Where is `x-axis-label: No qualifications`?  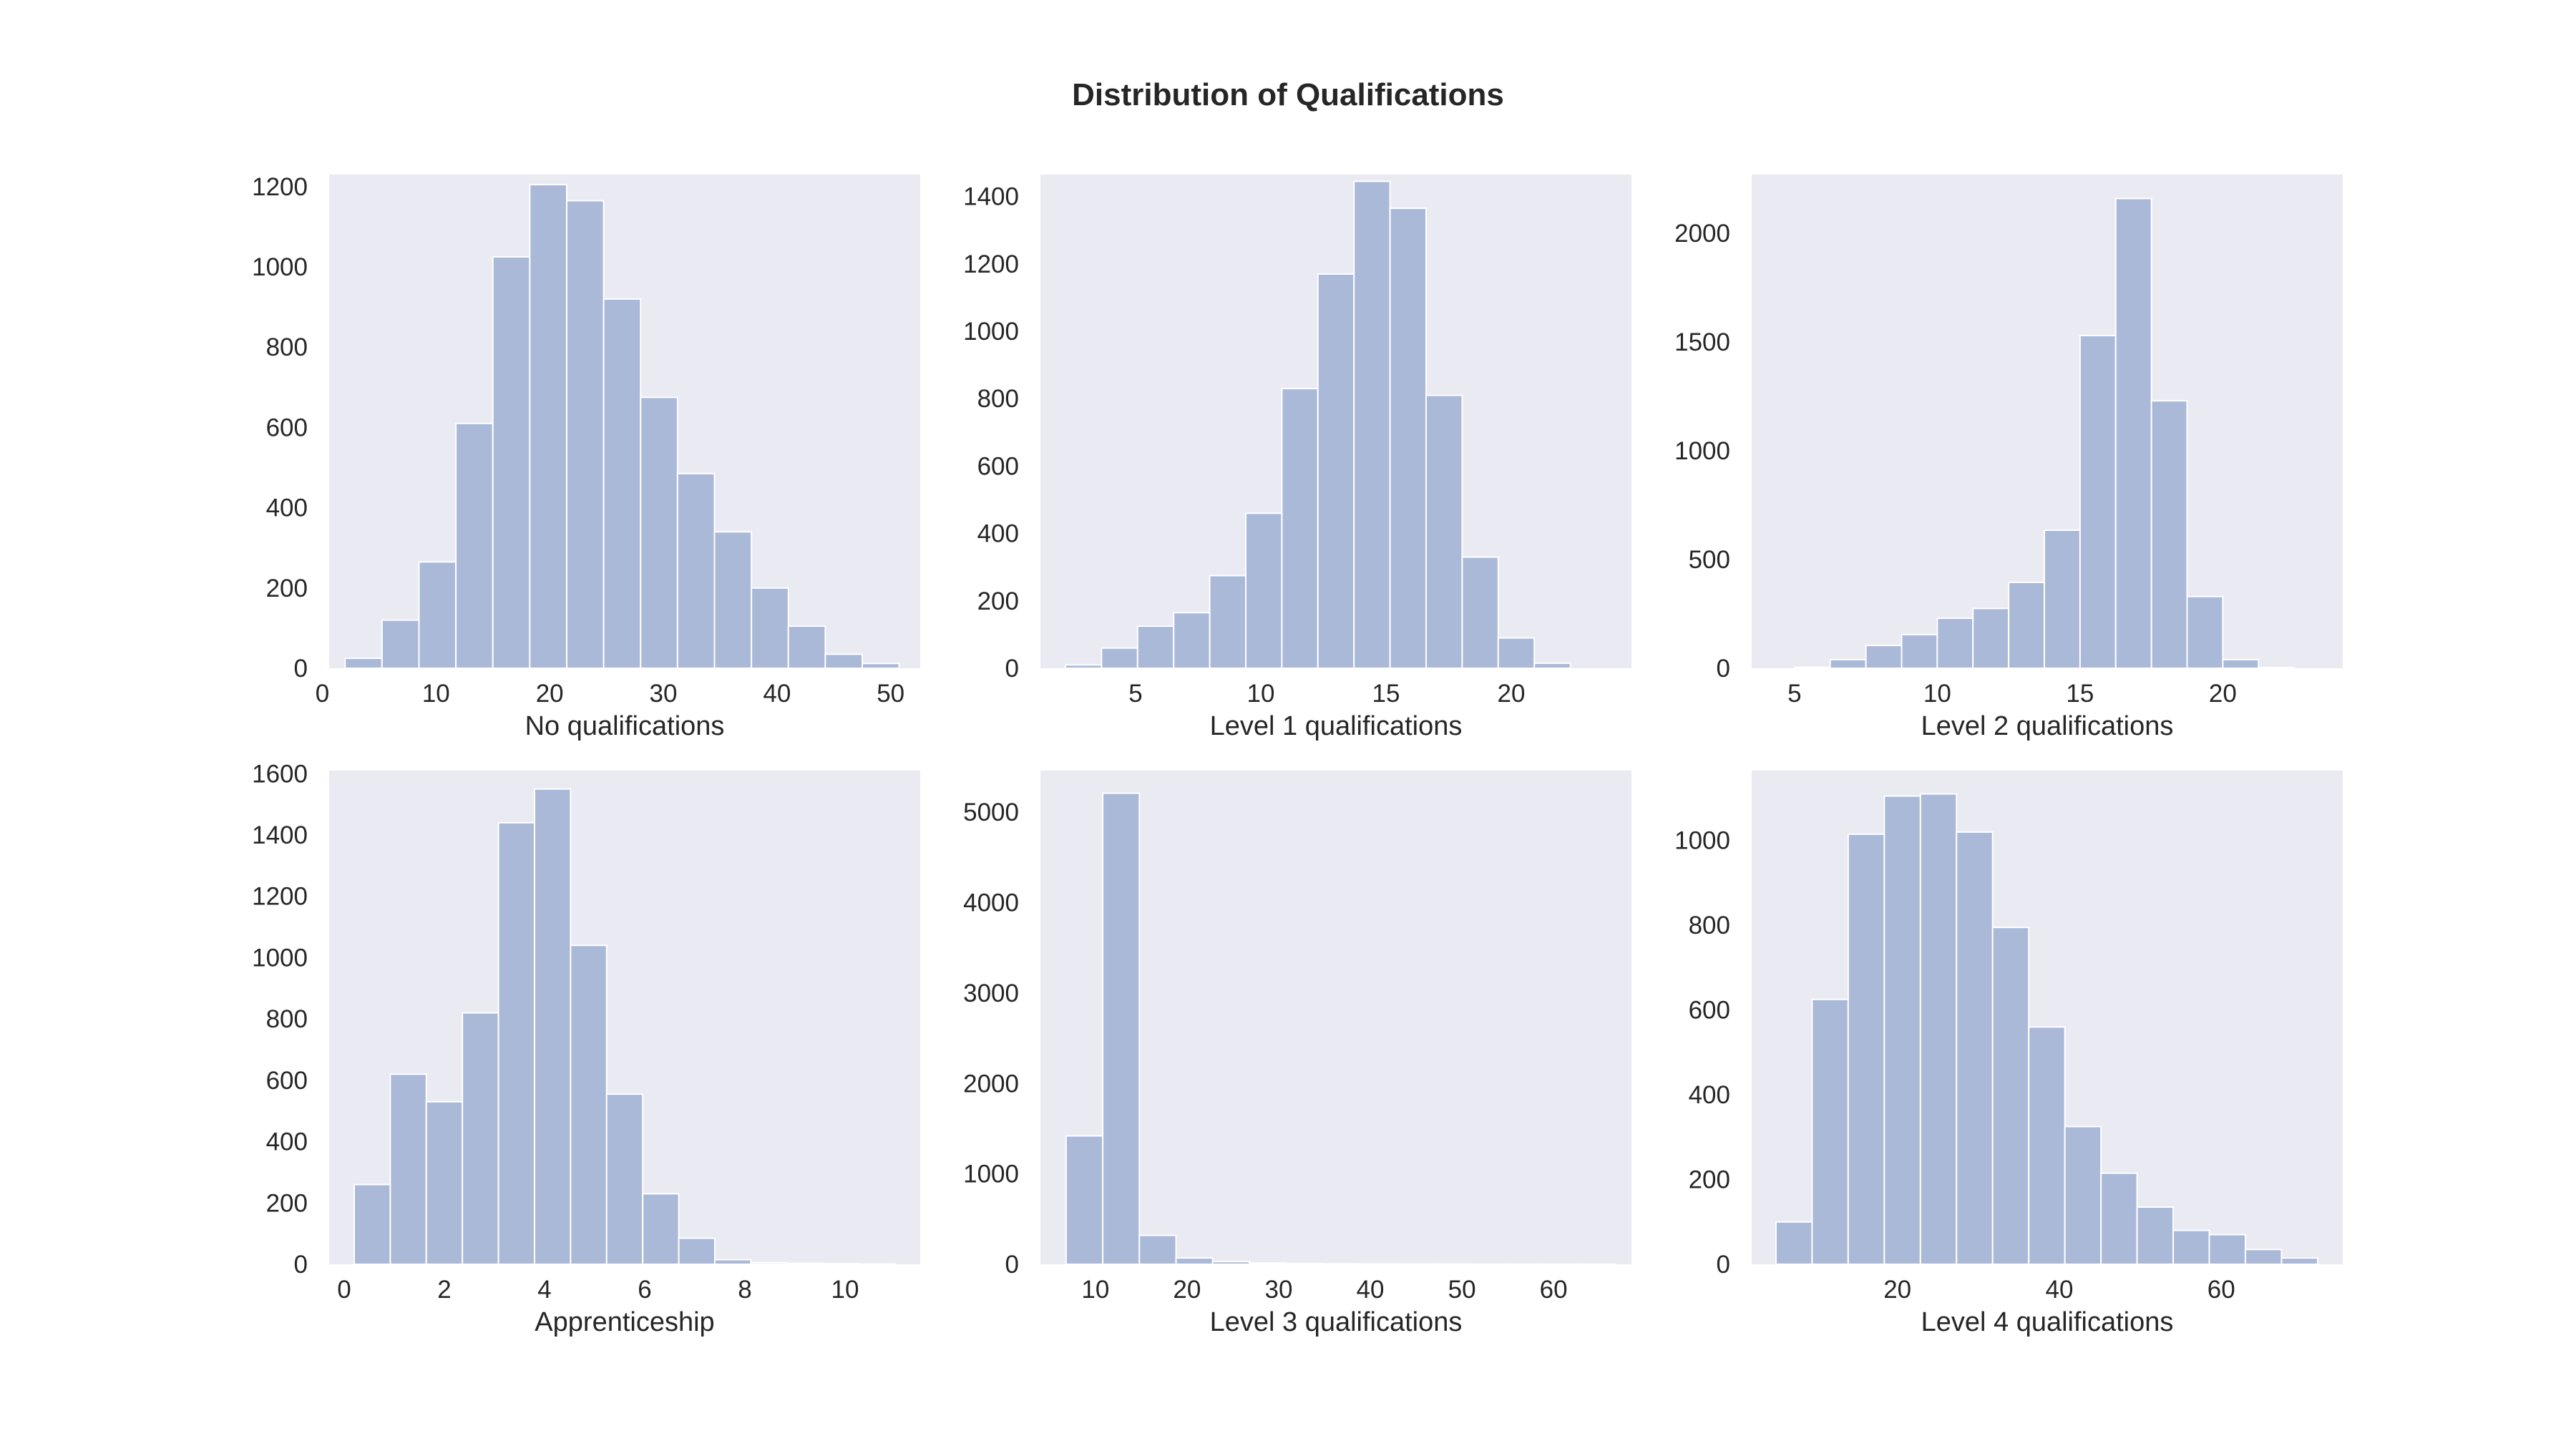 x-axis-label: No qualifications is located at coordinates (625, 726).